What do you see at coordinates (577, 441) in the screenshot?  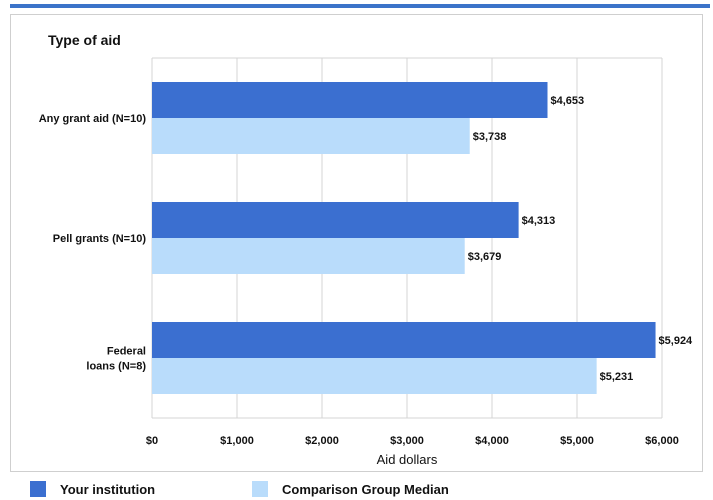 I see `x-tick-label-5: $5,000` at bounding box center [577, 441].